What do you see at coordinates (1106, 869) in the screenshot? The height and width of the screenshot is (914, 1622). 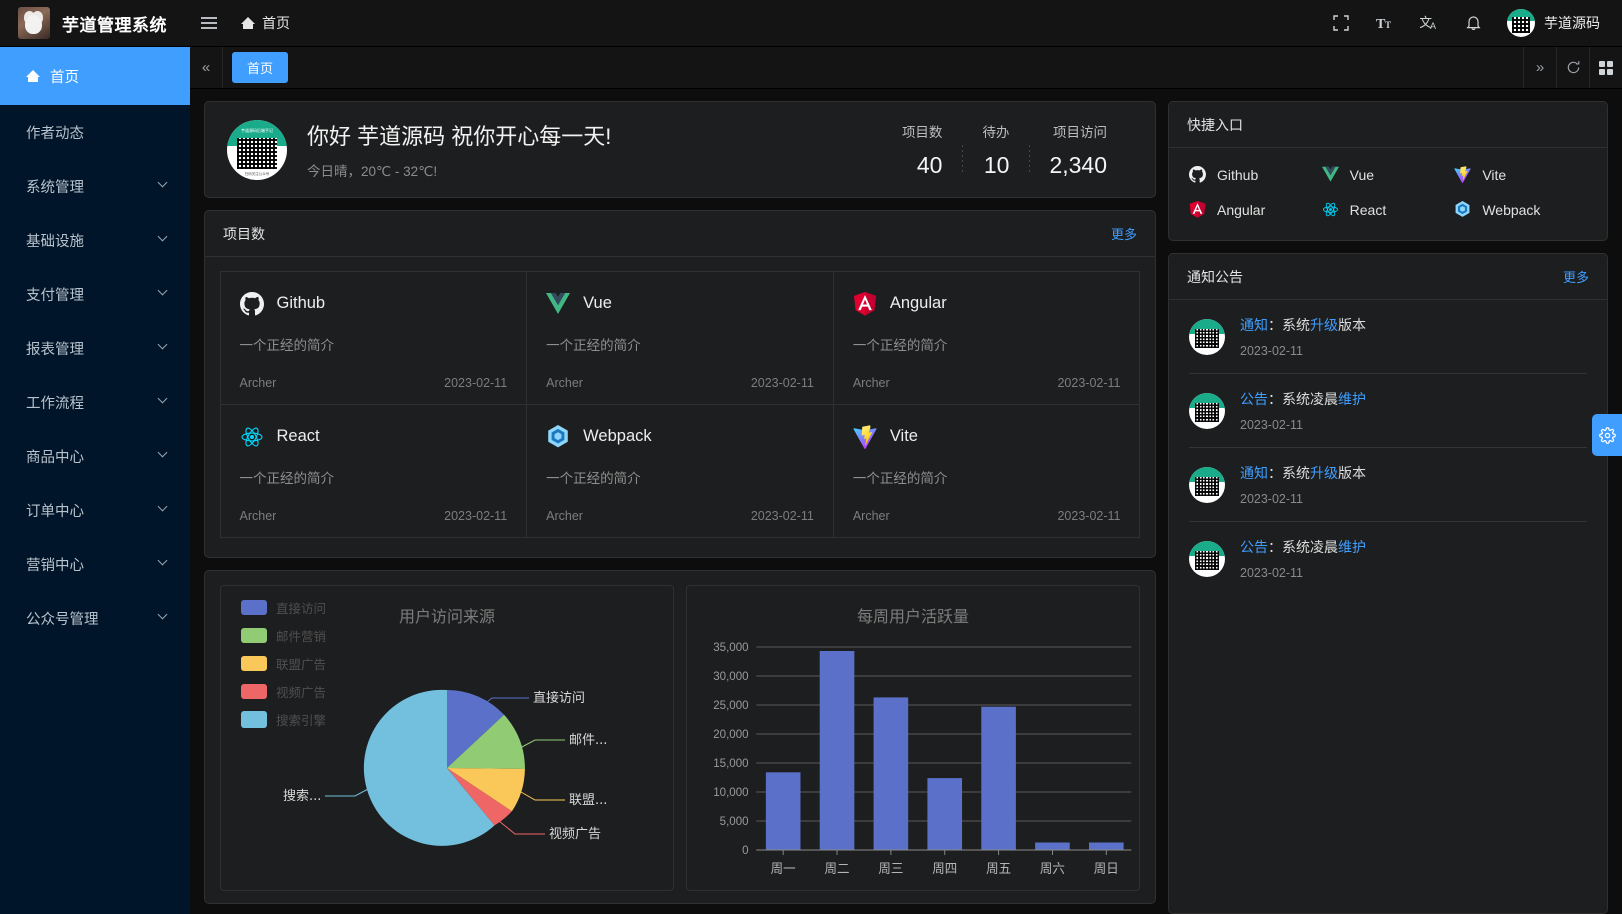 I see `x-tick: 周日` at bounding box center [1106, 869].